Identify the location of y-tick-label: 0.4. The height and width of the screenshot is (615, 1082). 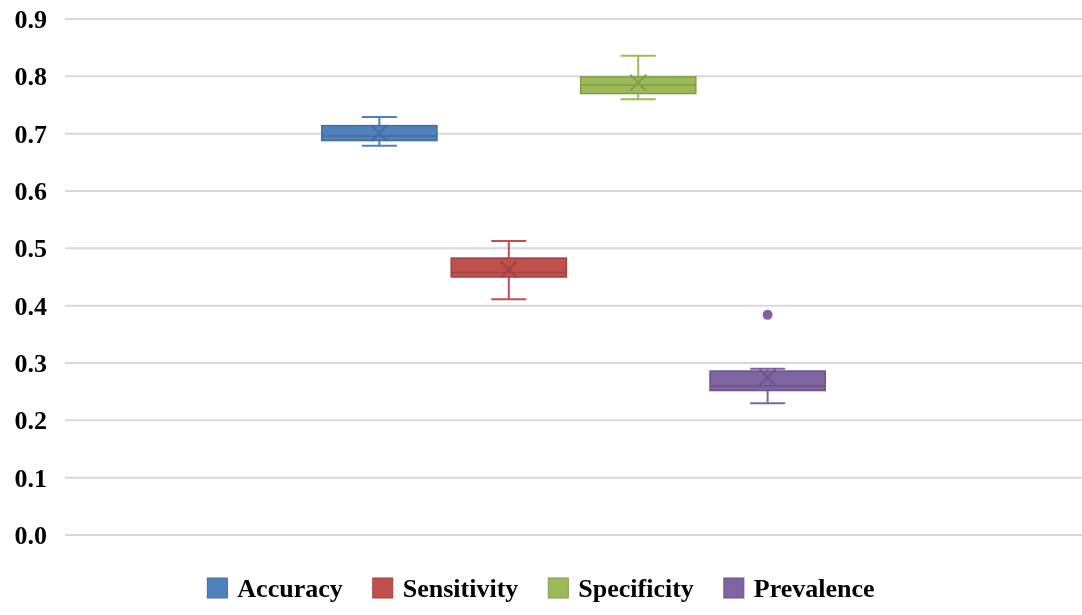
(30, 306).